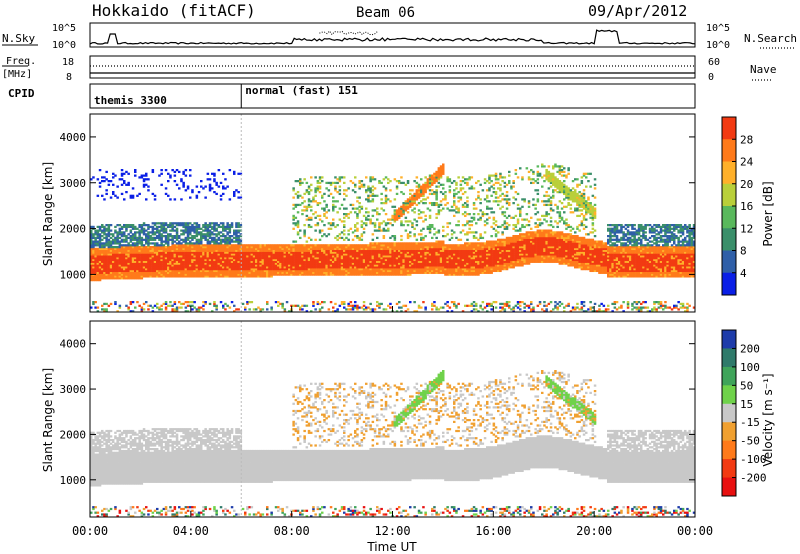  I want to click on nsky-tick-top-left: 10^5, so click(64, 28).